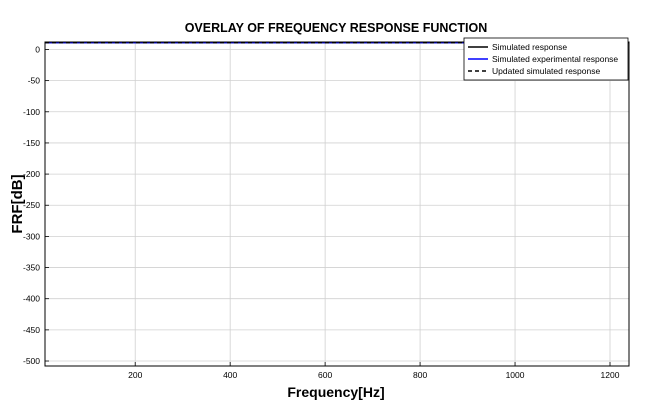  What do you see at coordinates (31, 236) in the screenshot?
I see `y-tick-label: -300` at bounding box center [31, 236].